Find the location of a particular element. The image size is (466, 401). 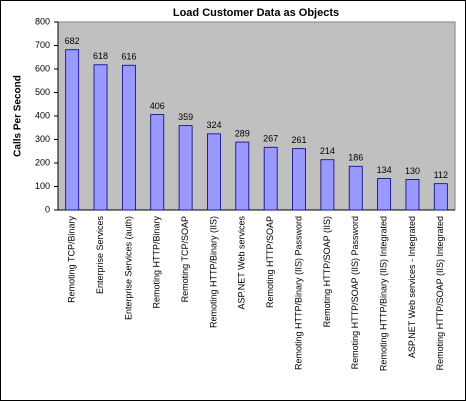

x-tick-label: Remoting HTTP/Binary (IIS) Password is located at coordinates (298, 293).